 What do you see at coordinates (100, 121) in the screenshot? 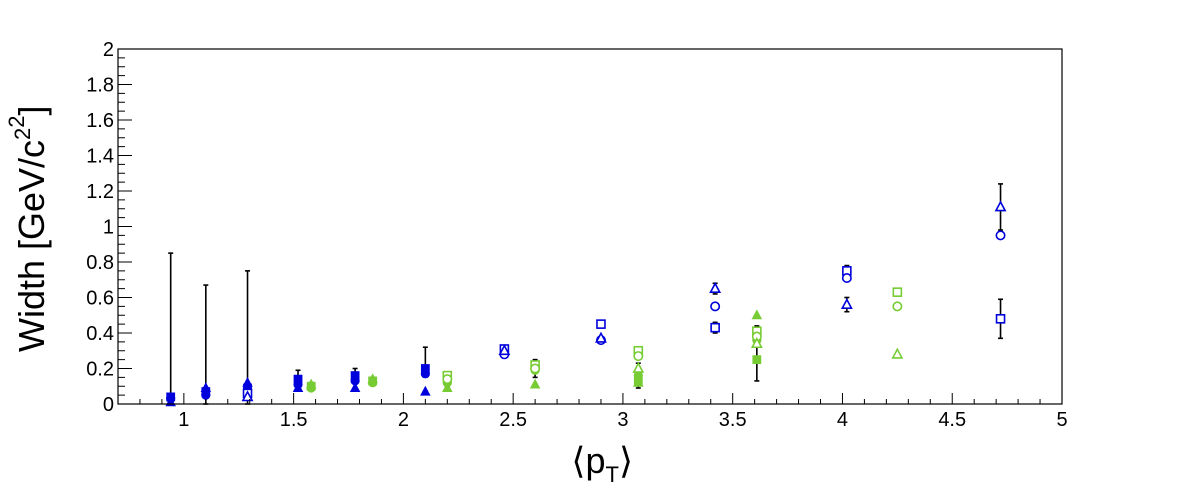
I see `y-tick-label: 1.6` at bounding box center [100, 121].